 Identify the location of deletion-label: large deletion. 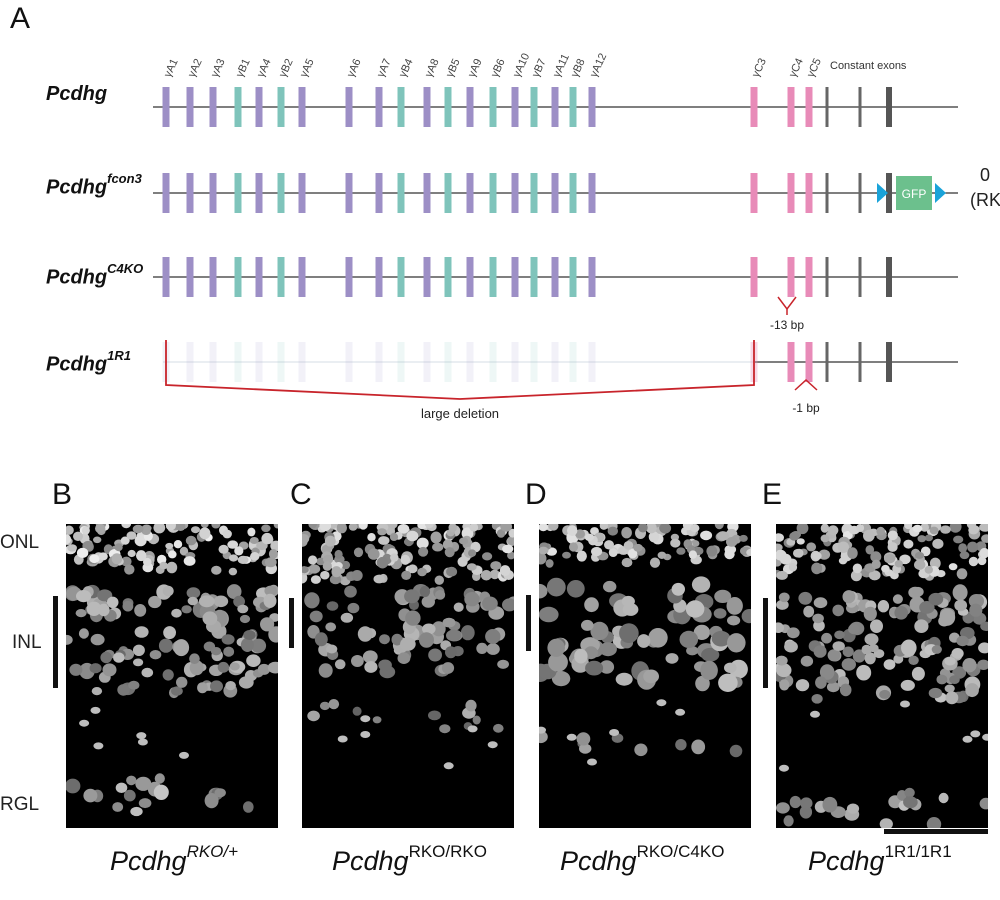
(460, 413).